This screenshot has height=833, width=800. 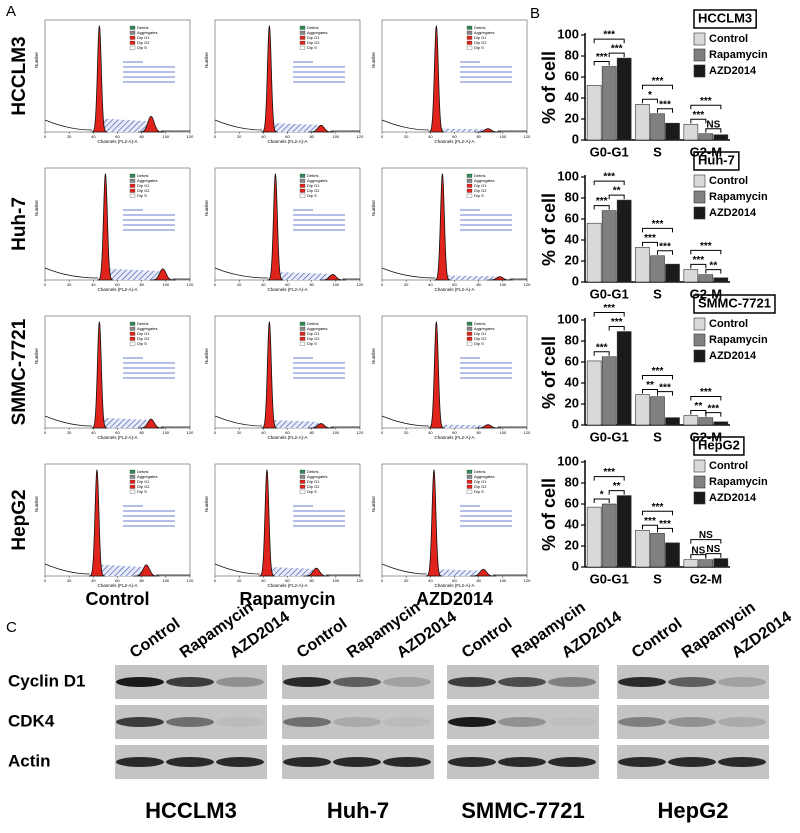 I want to click on legend-label: Dip G2, so click(x=480, y=338).